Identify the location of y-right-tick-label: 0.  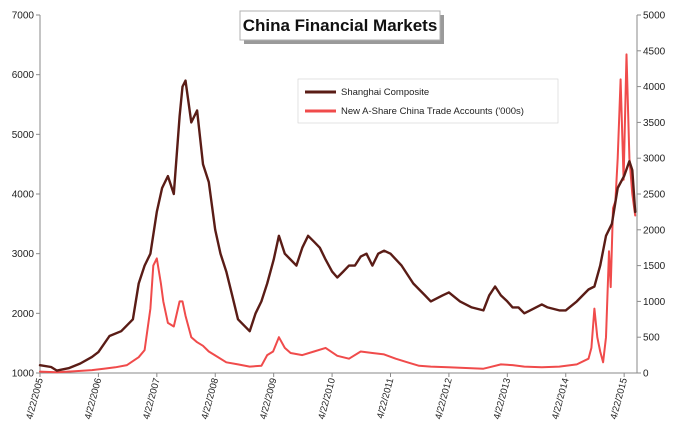
(646, 374).